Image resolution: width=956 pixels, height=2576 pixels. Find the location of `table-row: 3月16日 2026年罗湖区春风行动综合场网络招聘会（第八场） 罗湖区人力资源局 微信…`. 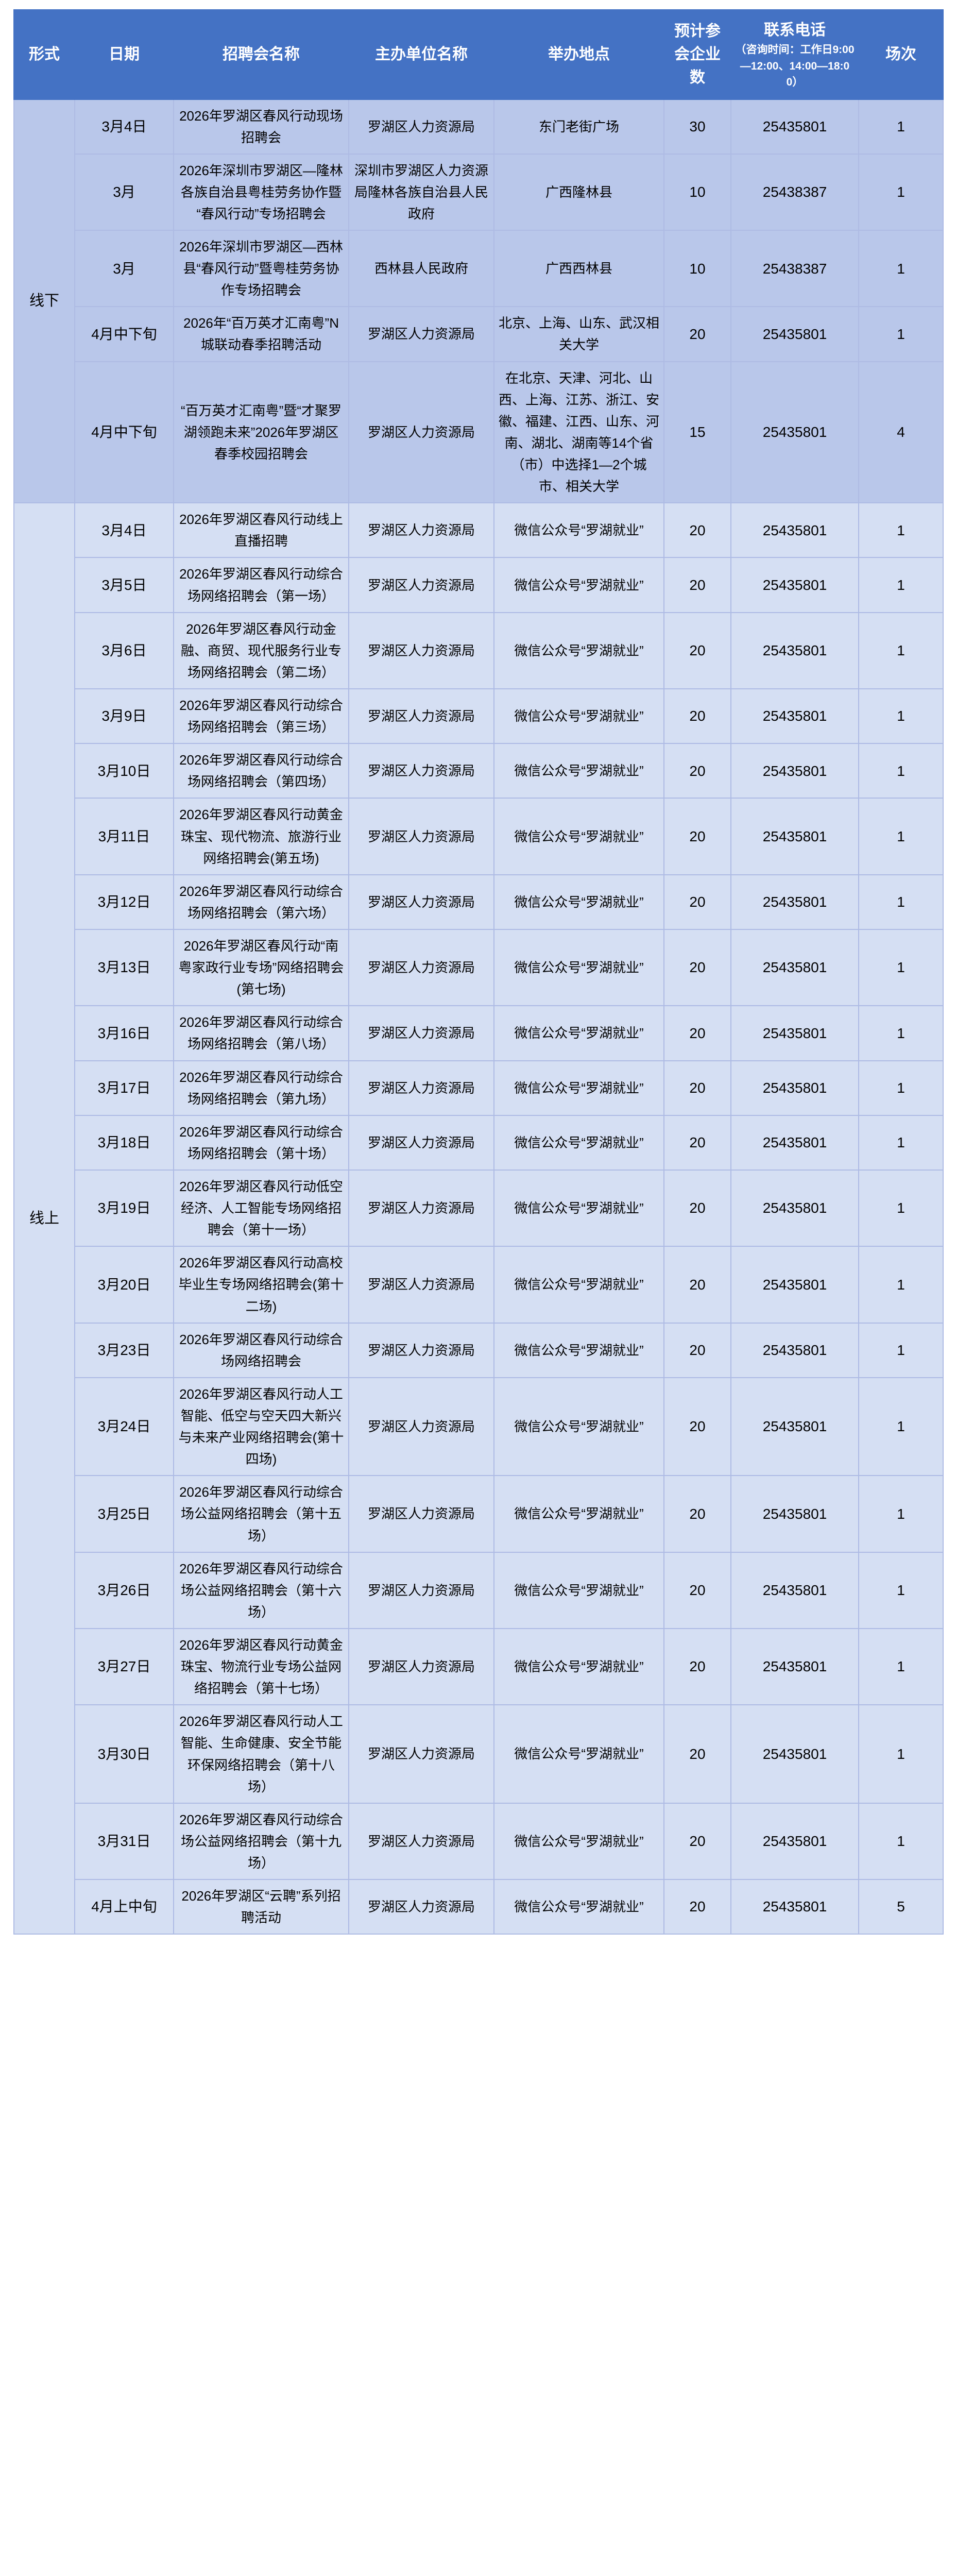

table-row: 3月16日 2026年罗湖区春风行动综合场网络招聘会（第八场） 罗湖区人力资源局 微信… is located at coordinates (479, 1033).